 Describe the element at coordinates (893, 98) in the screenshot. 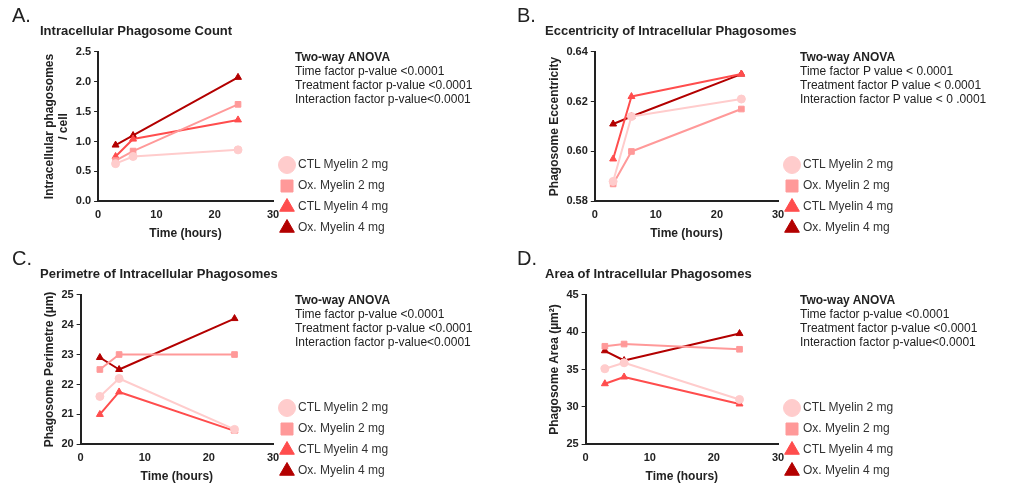

I see `text: Interaction factor P value < 0 .0001` at that location.